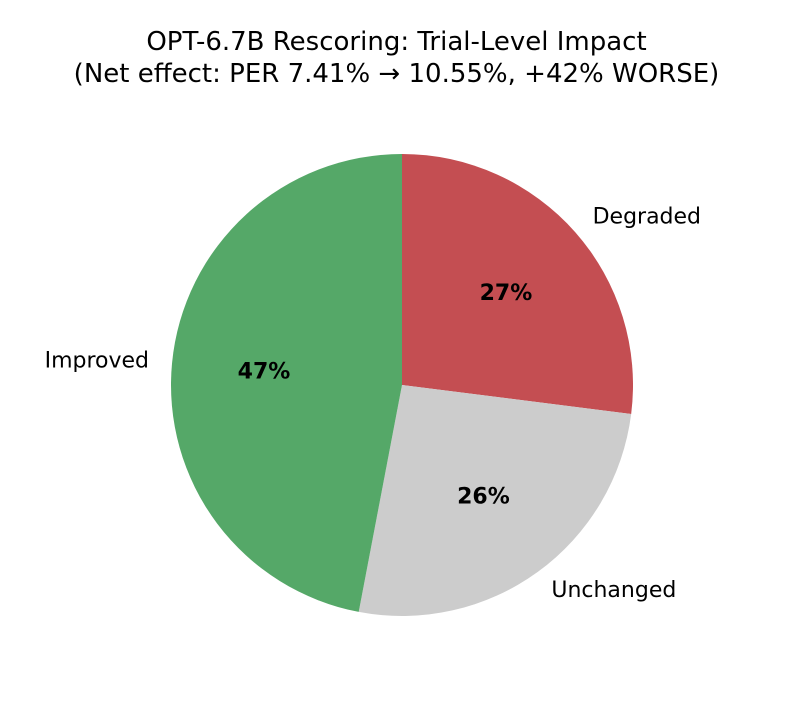  I want to click on pie-pct-label-unchanged: 26%, so click(483, 497).